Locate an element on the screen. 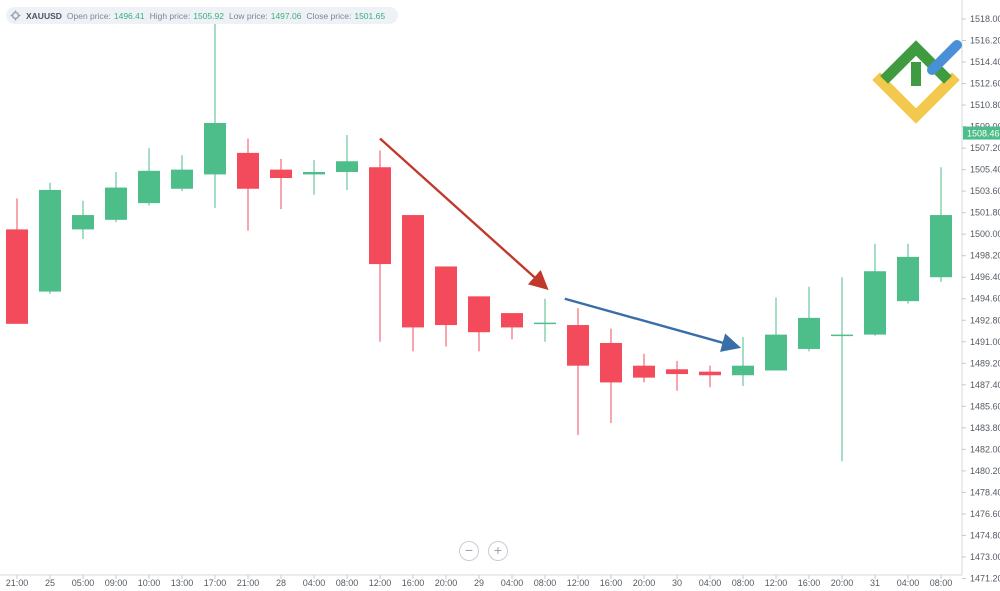 Image resolution: width=1000 pixels, height=591 pixels. open-price-value: 1496.41 is located at coordinates (129, 15).